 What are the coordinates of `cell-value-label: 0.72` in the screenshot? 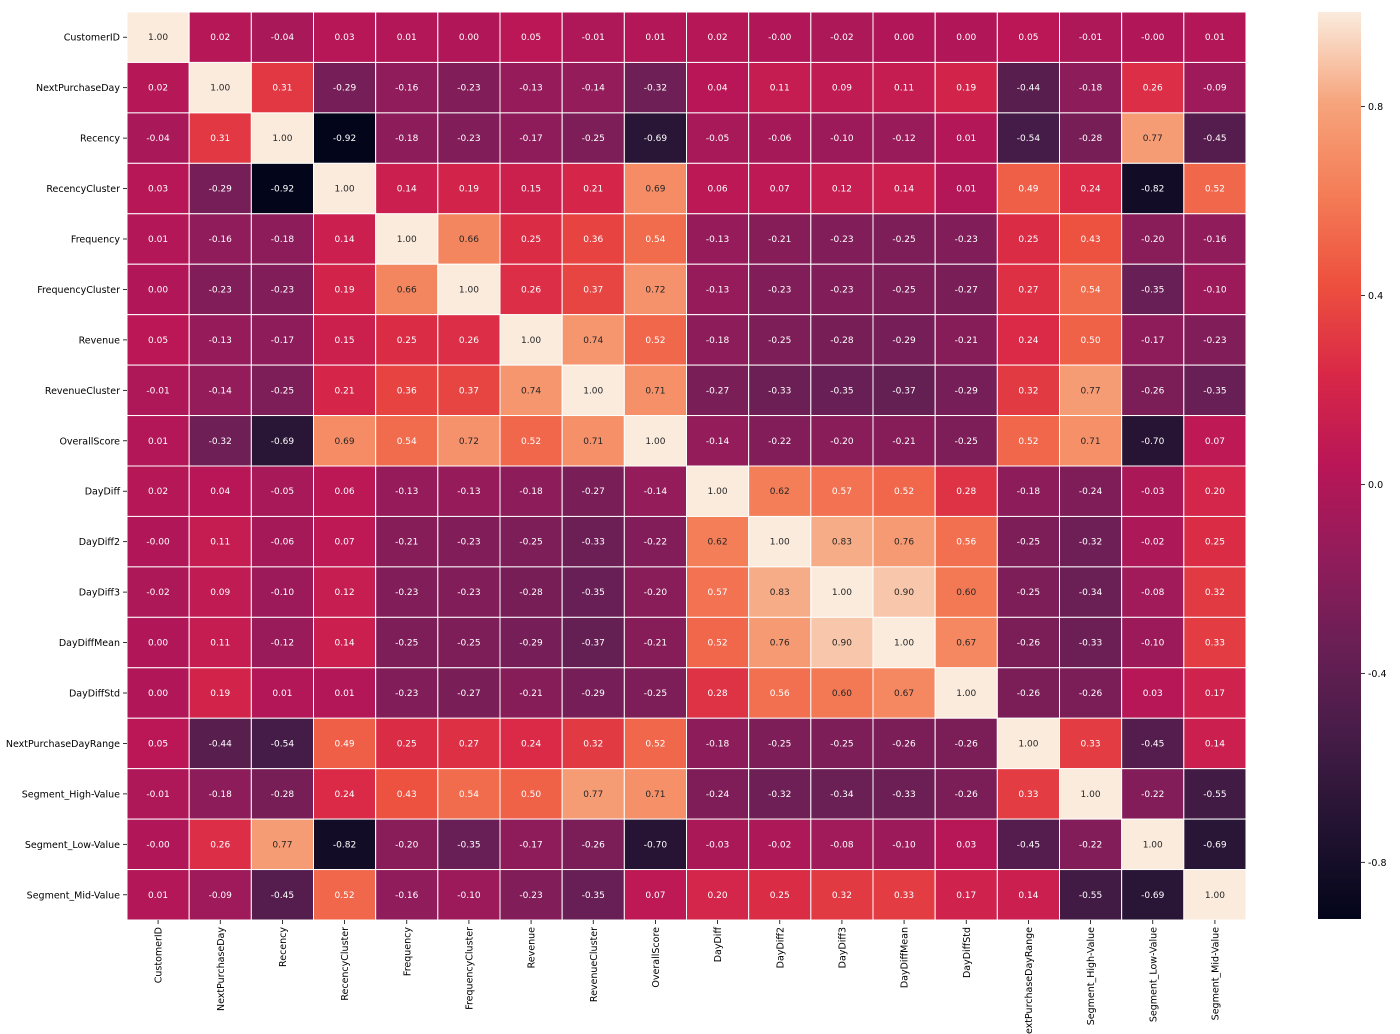 It's located at (469, 442).